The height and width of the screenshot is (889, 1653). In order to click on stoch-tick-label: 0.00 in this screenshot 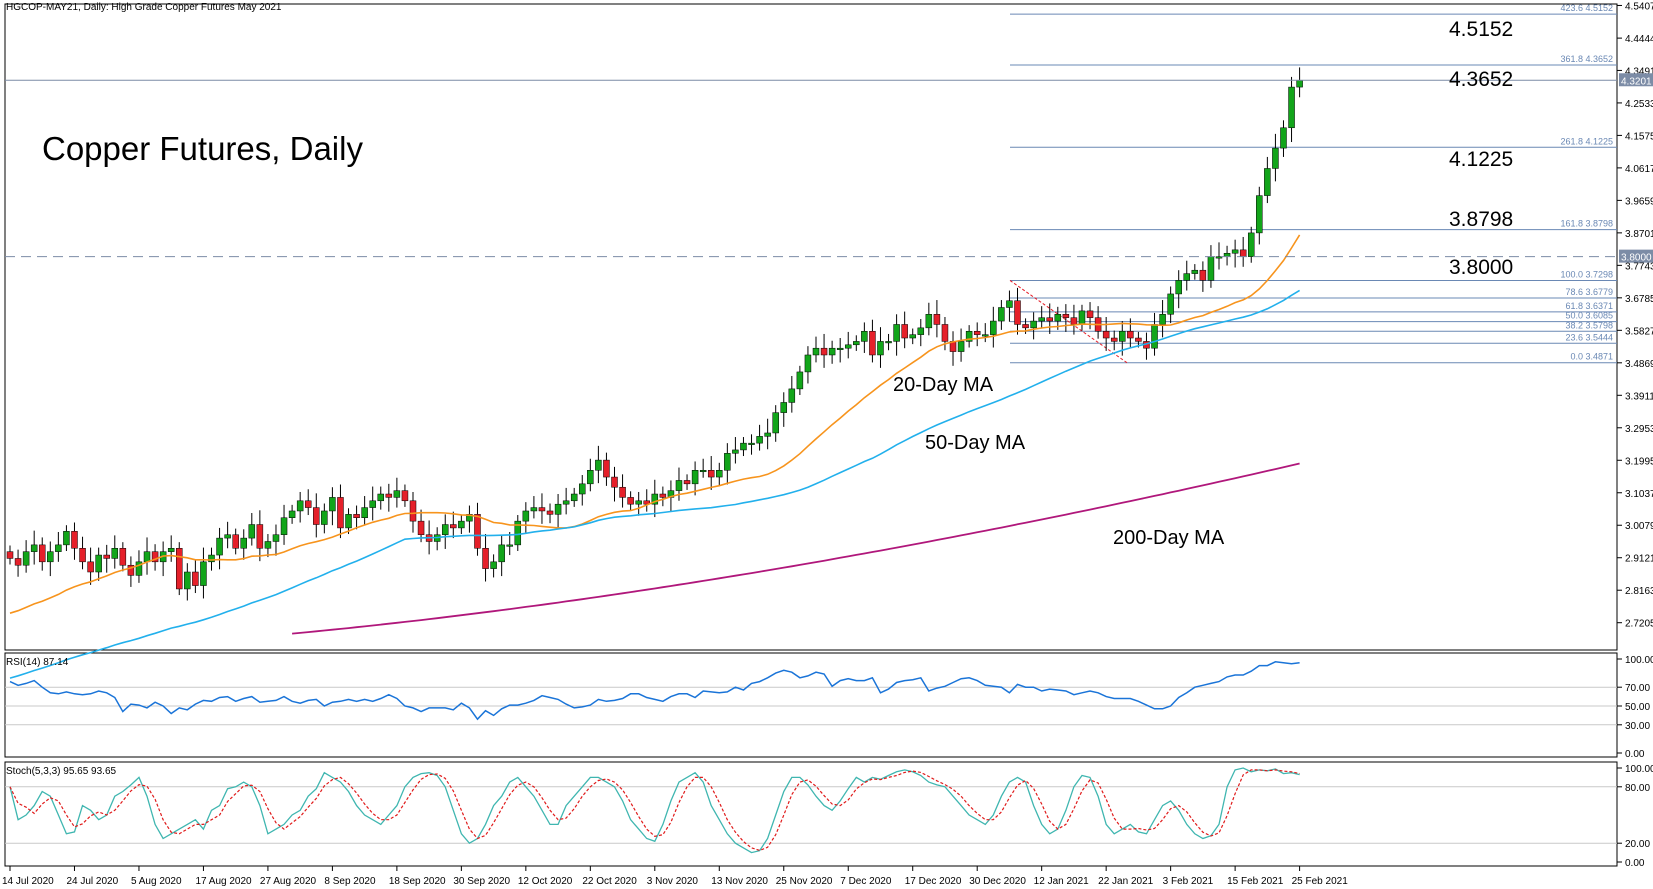, I will do `click(1635, 863)`.